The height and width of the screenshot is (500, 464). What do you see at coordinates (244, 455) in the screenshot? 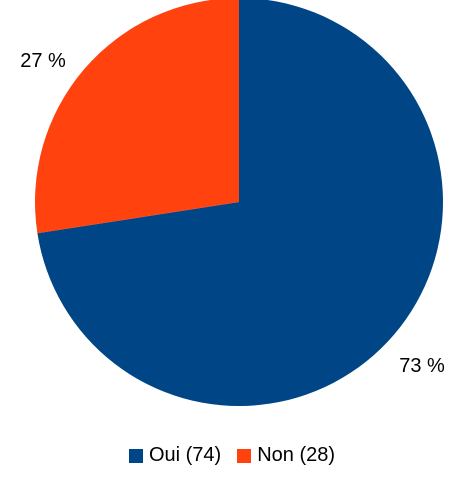
I see `legend-swatch-non` at bounding box center [244, 455].